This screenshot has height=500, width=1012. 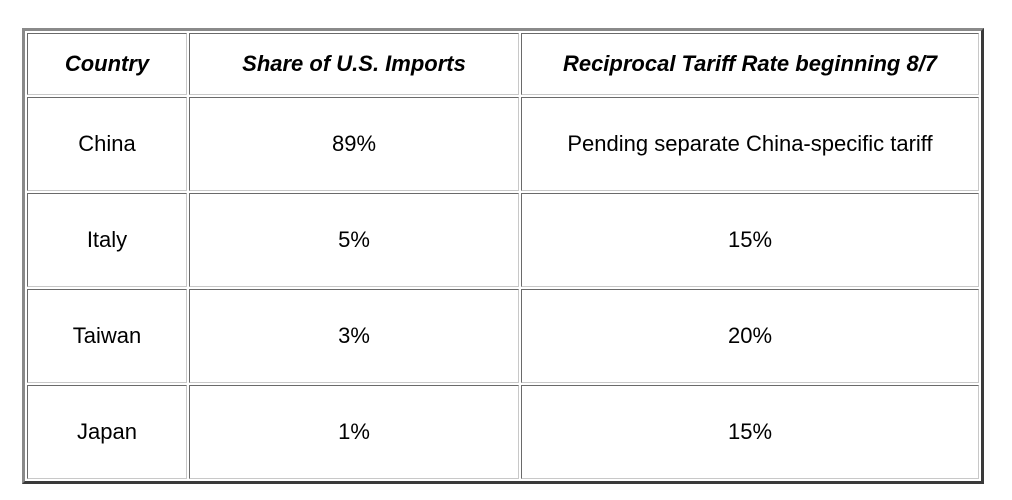 I want to click on cell-tariff: 20%, so click(x=750, y=336).